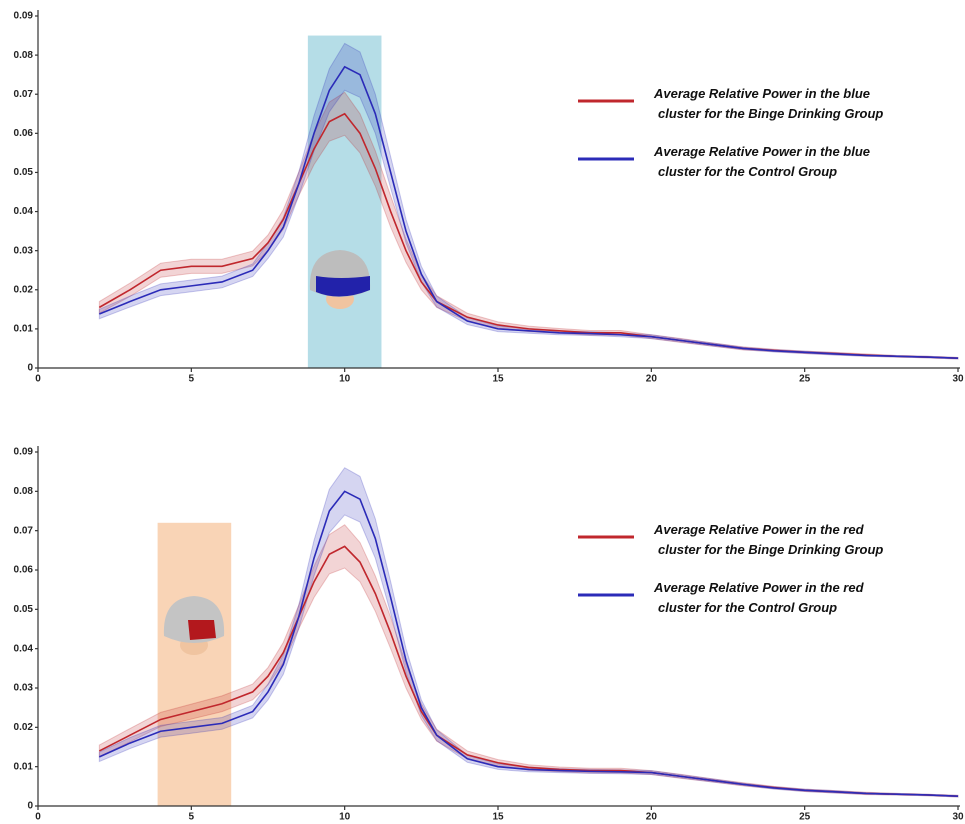  I want to click on head-icons, so click(267, 452).